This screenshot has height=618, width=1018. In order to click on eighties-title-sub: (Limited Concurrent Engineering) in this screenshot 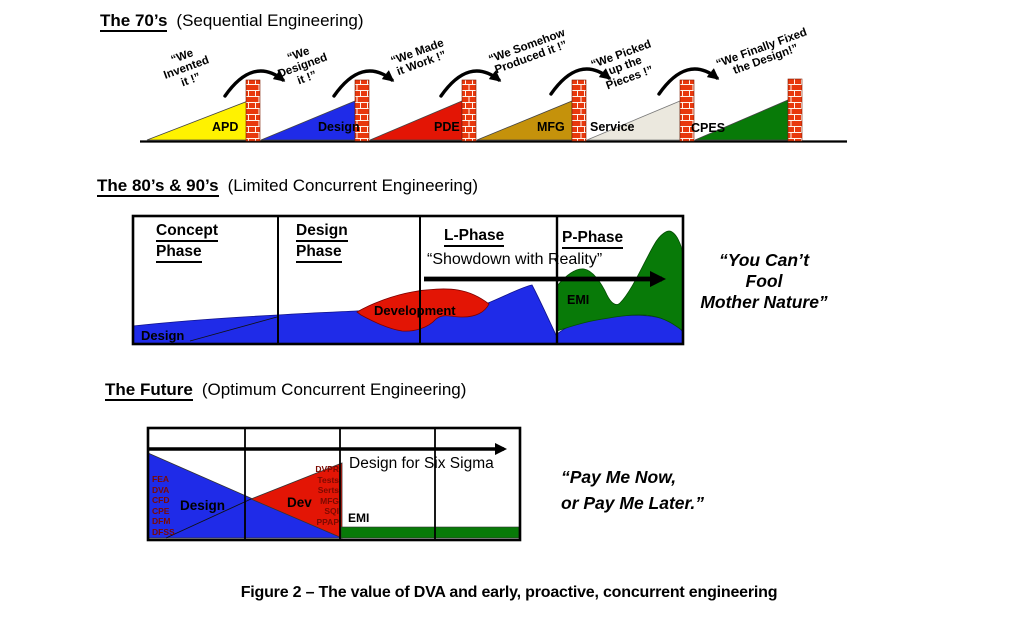, I will do `click(352, 185)`.